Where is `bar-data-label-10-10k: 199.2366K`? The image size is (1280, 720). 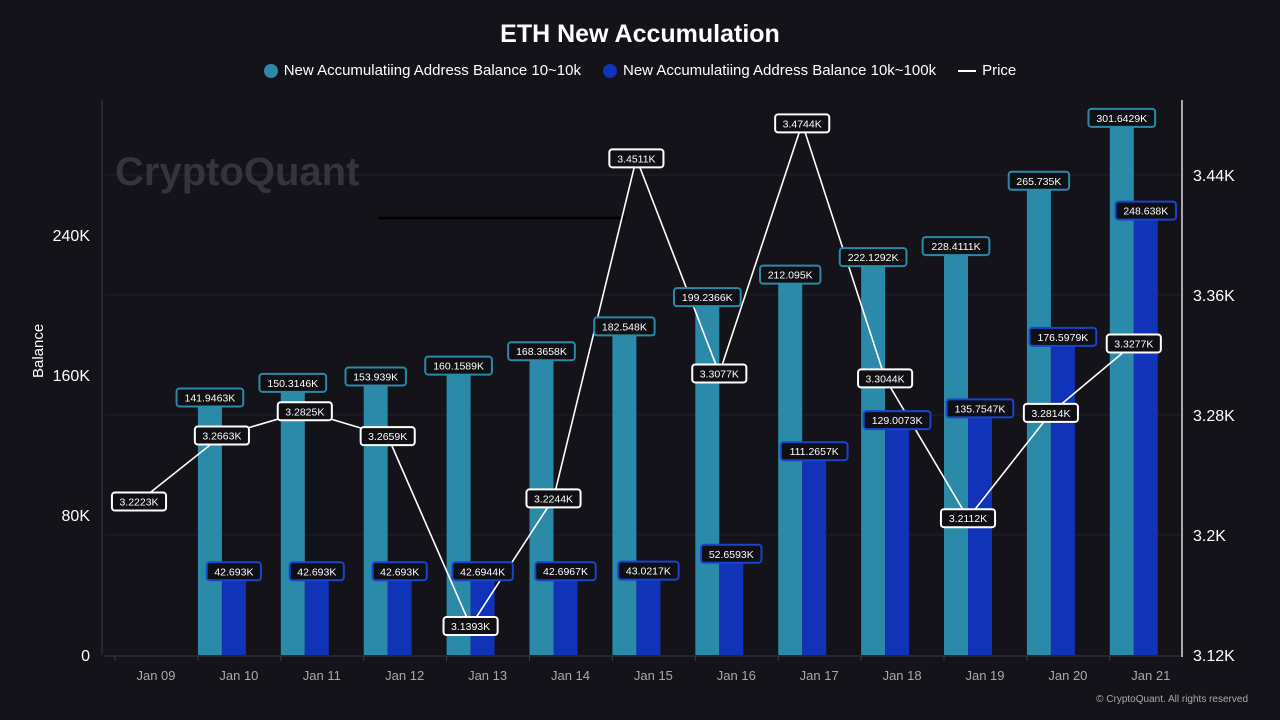
bar-data-label-10-10k: 199.2366K is located at coordinates (707, 298).